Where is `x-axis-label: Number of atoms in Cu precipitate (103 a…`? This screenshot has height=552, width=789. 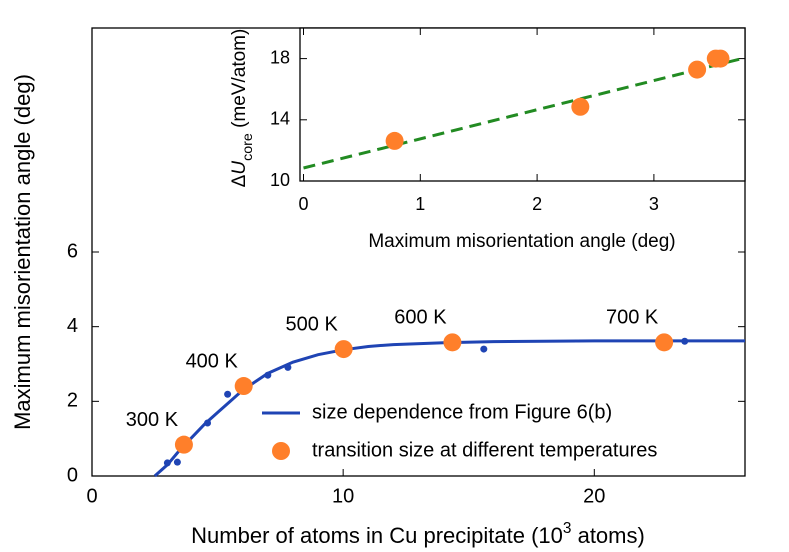 x-axis-label: Number of atoms in Cu precipitate (103 a… is located at coordinates (418, 534).